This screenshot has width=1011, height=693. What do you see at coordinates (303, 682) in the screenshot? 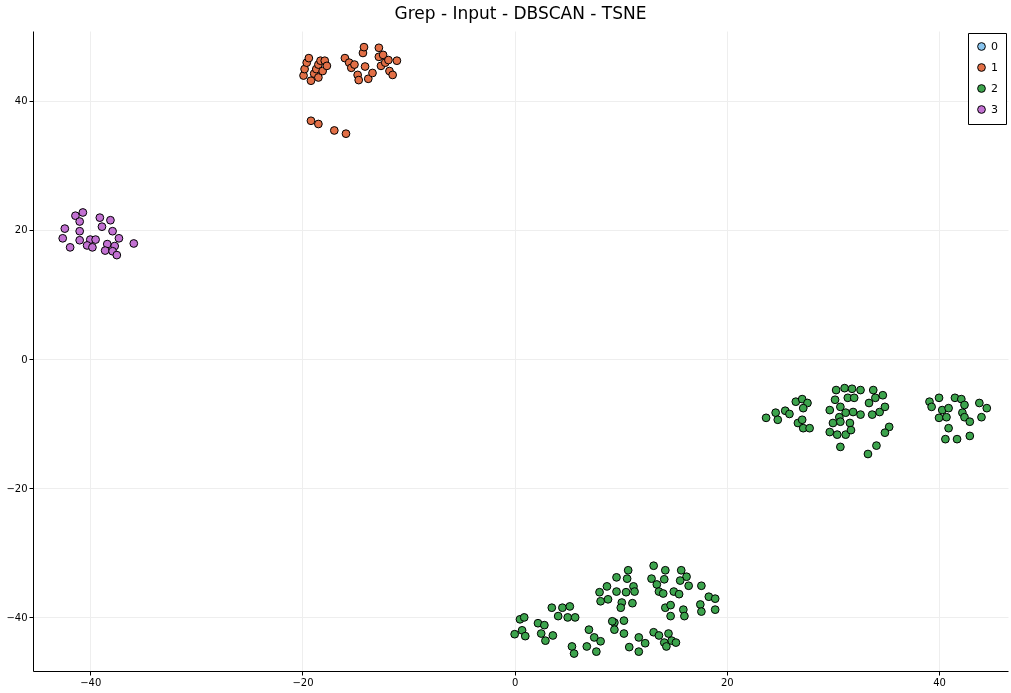
I see `x-tick-label: −20` at bounding box center [303, 682].